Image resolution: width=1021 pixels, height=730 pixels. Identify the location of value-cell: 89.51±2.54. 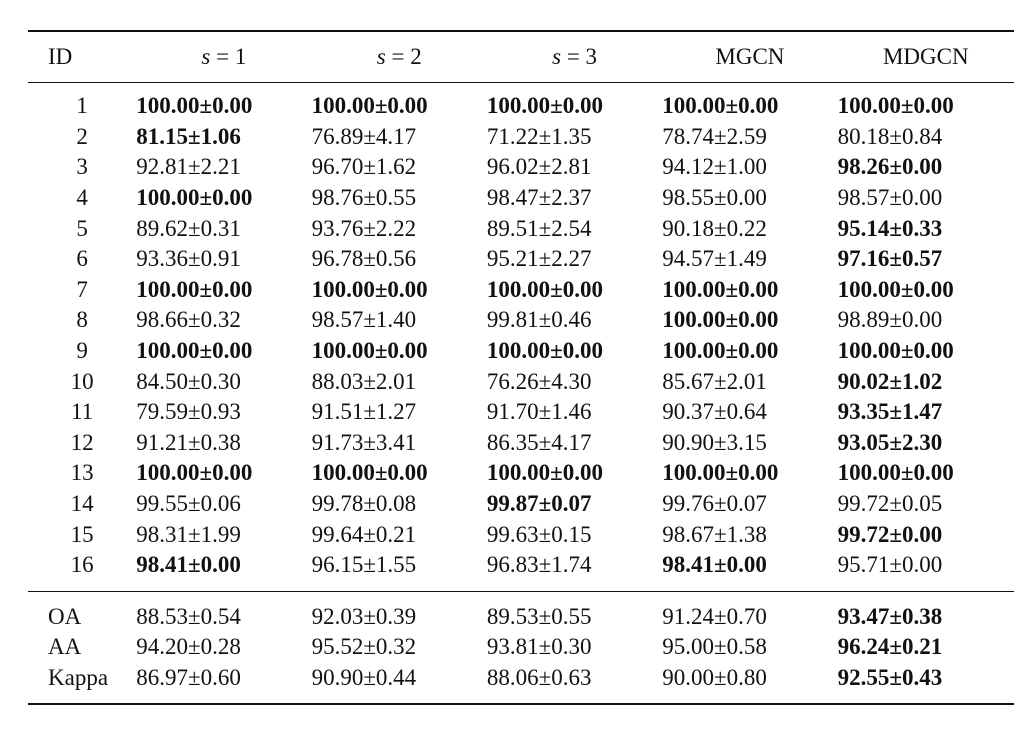
(539, 228).